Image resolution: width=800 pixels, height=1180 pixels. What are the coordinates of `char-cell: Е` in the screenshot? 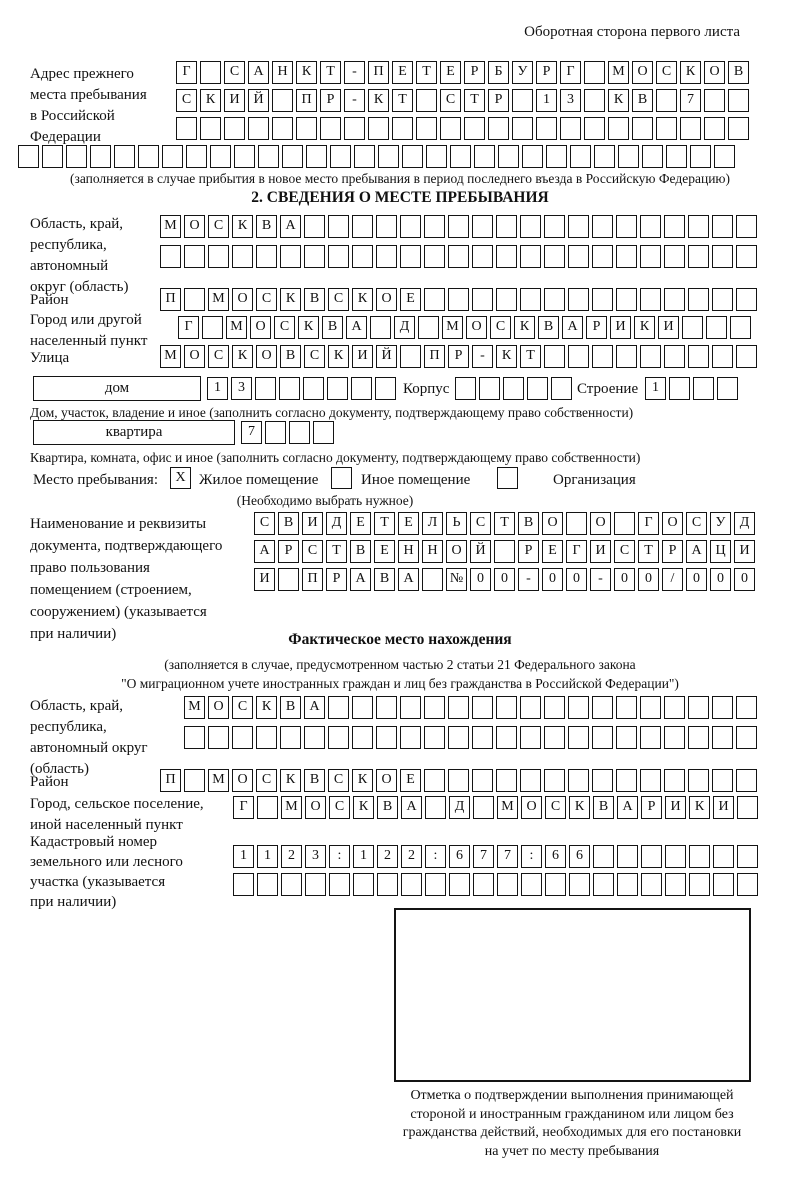 It's located at (410, 299).